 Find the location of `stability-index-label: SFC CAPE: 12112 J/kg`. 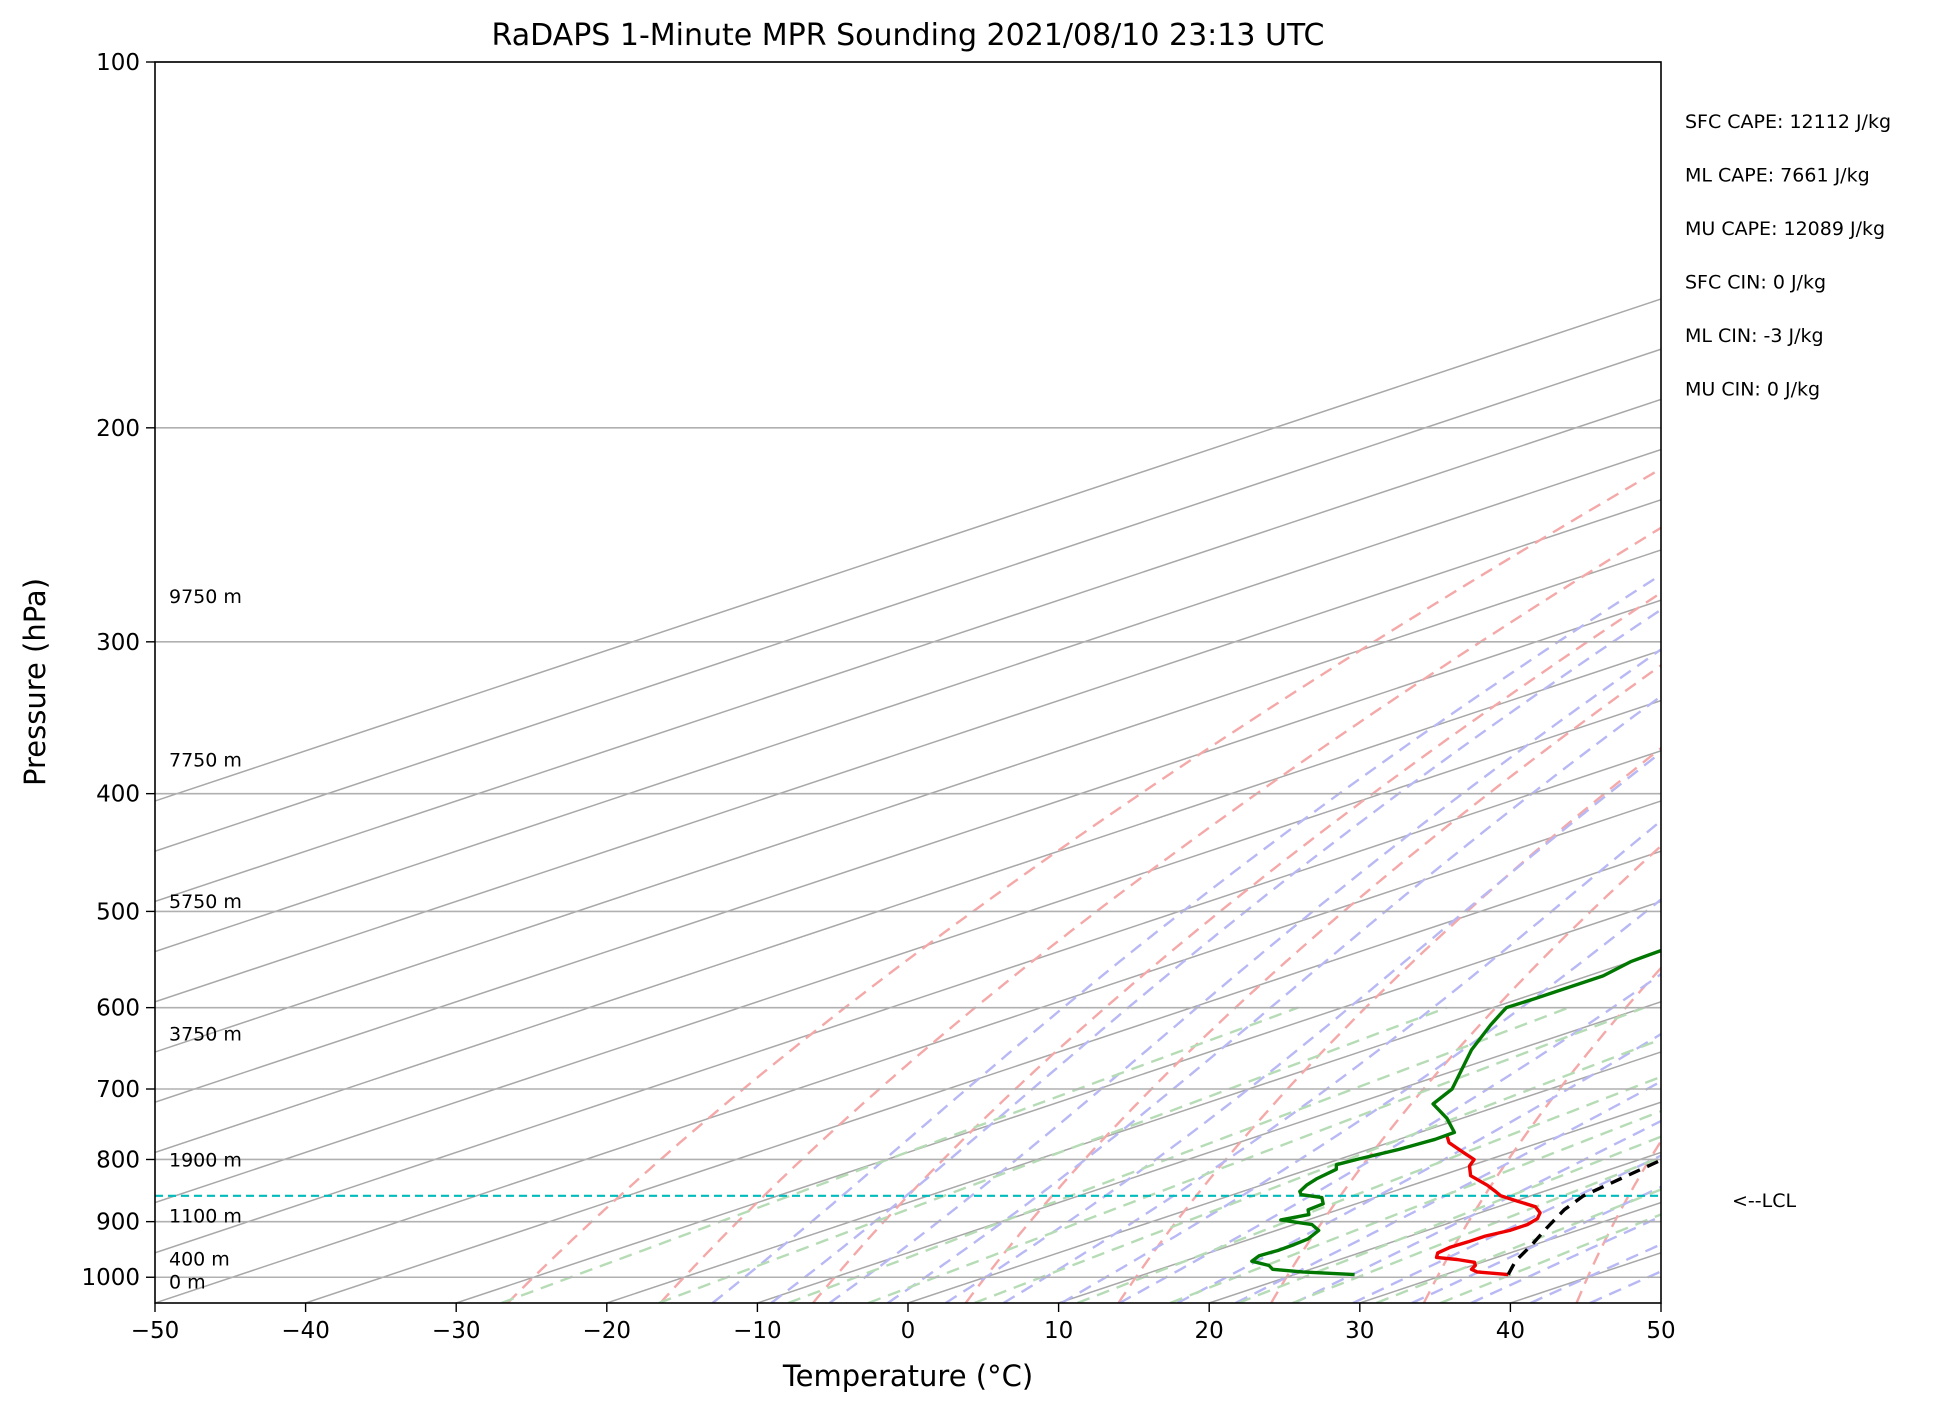

stability-index-label: SFC CAPE: 12112 J/kg is located at coordinates (1788, 122).